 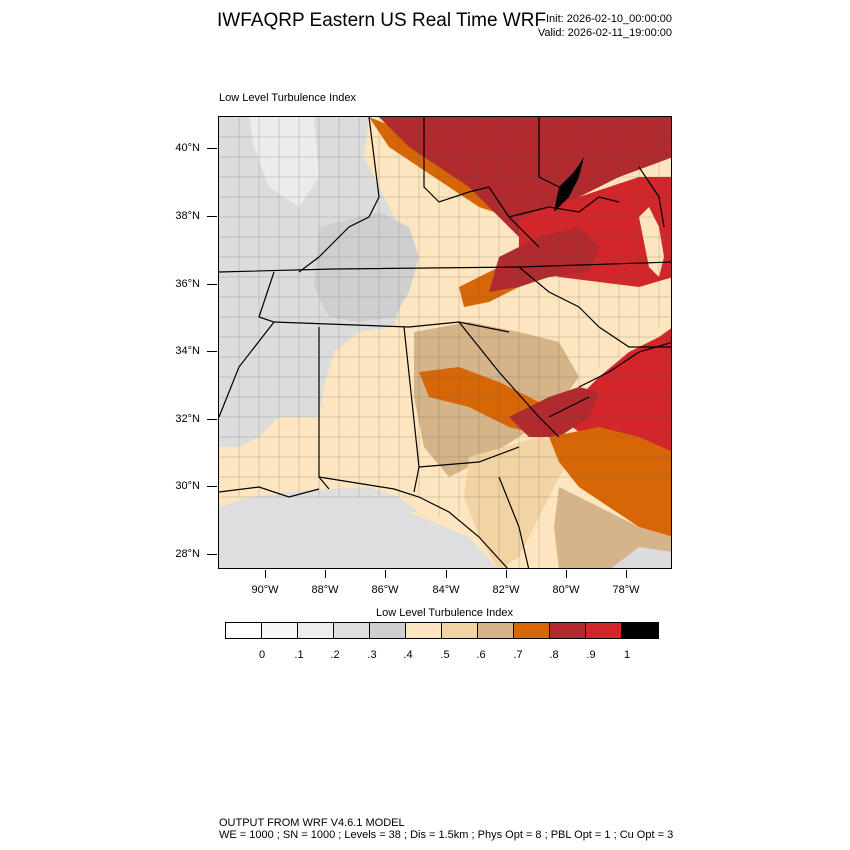 What do you see at coordinates (591, 655) in the screenshot?
I see `colorbar-label-9: .9` at bounding box center [591, 655].